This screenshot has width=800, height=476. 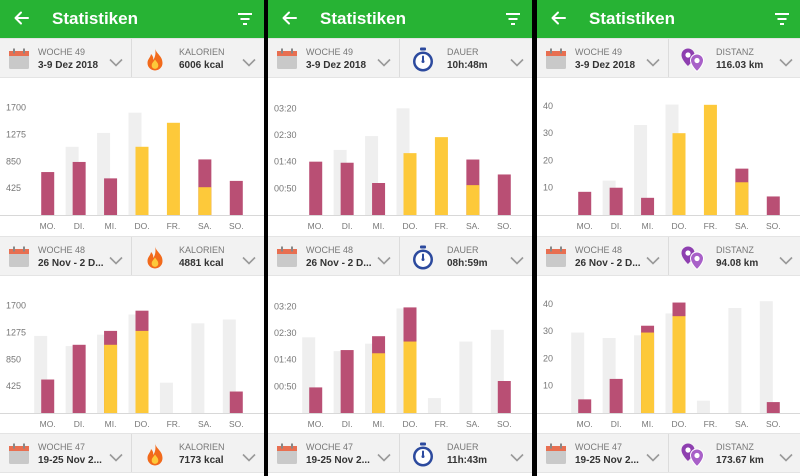 I want to click on metric-dropdown: DISTANZ 94.08 km, so click(x=735, y=256).